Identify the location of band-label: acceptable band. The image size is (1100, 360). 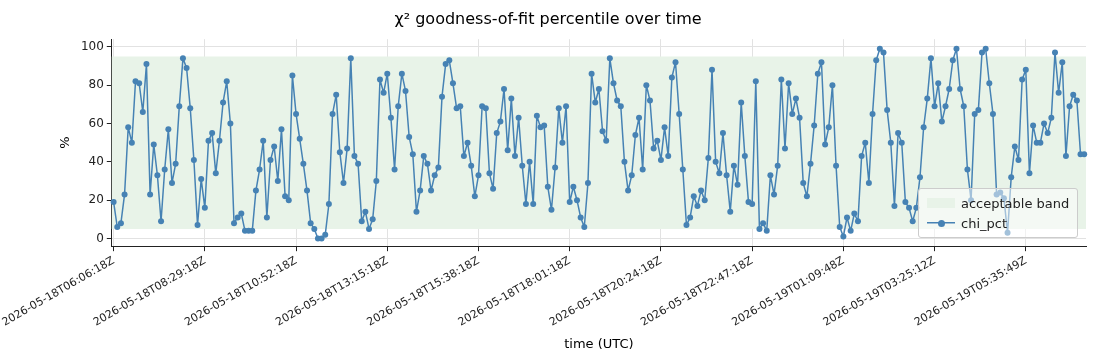
(1015, 203).